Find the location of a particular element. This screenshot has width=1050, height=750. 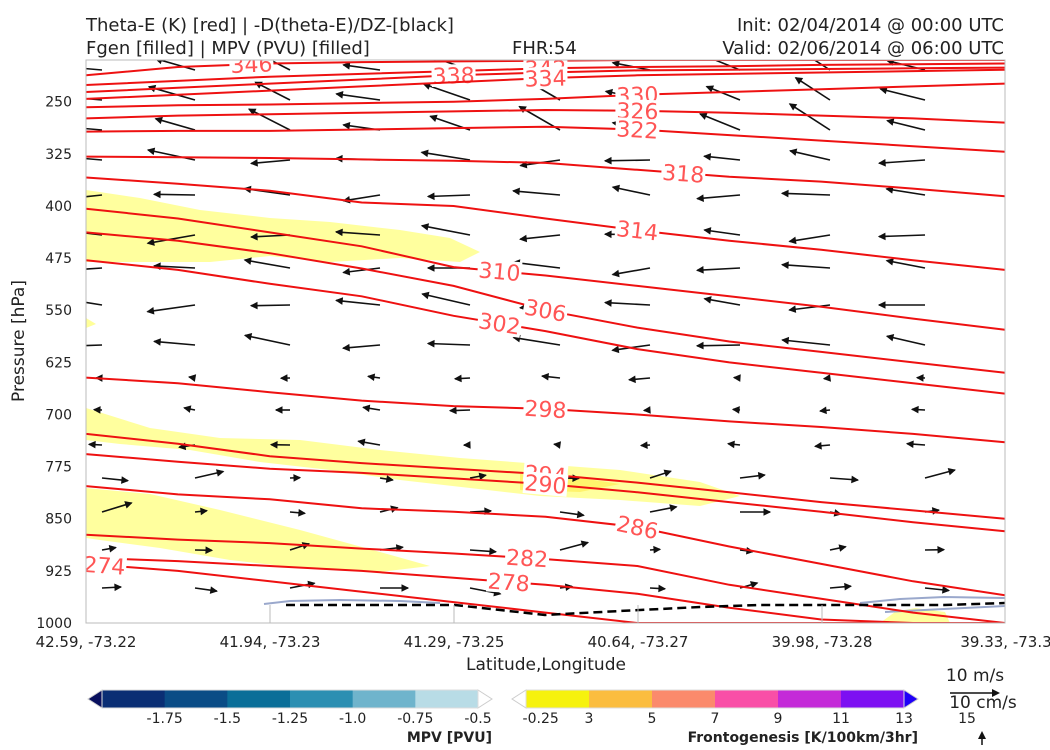

colorbar-tick-label: 9 is located at coordinates (778, 719).